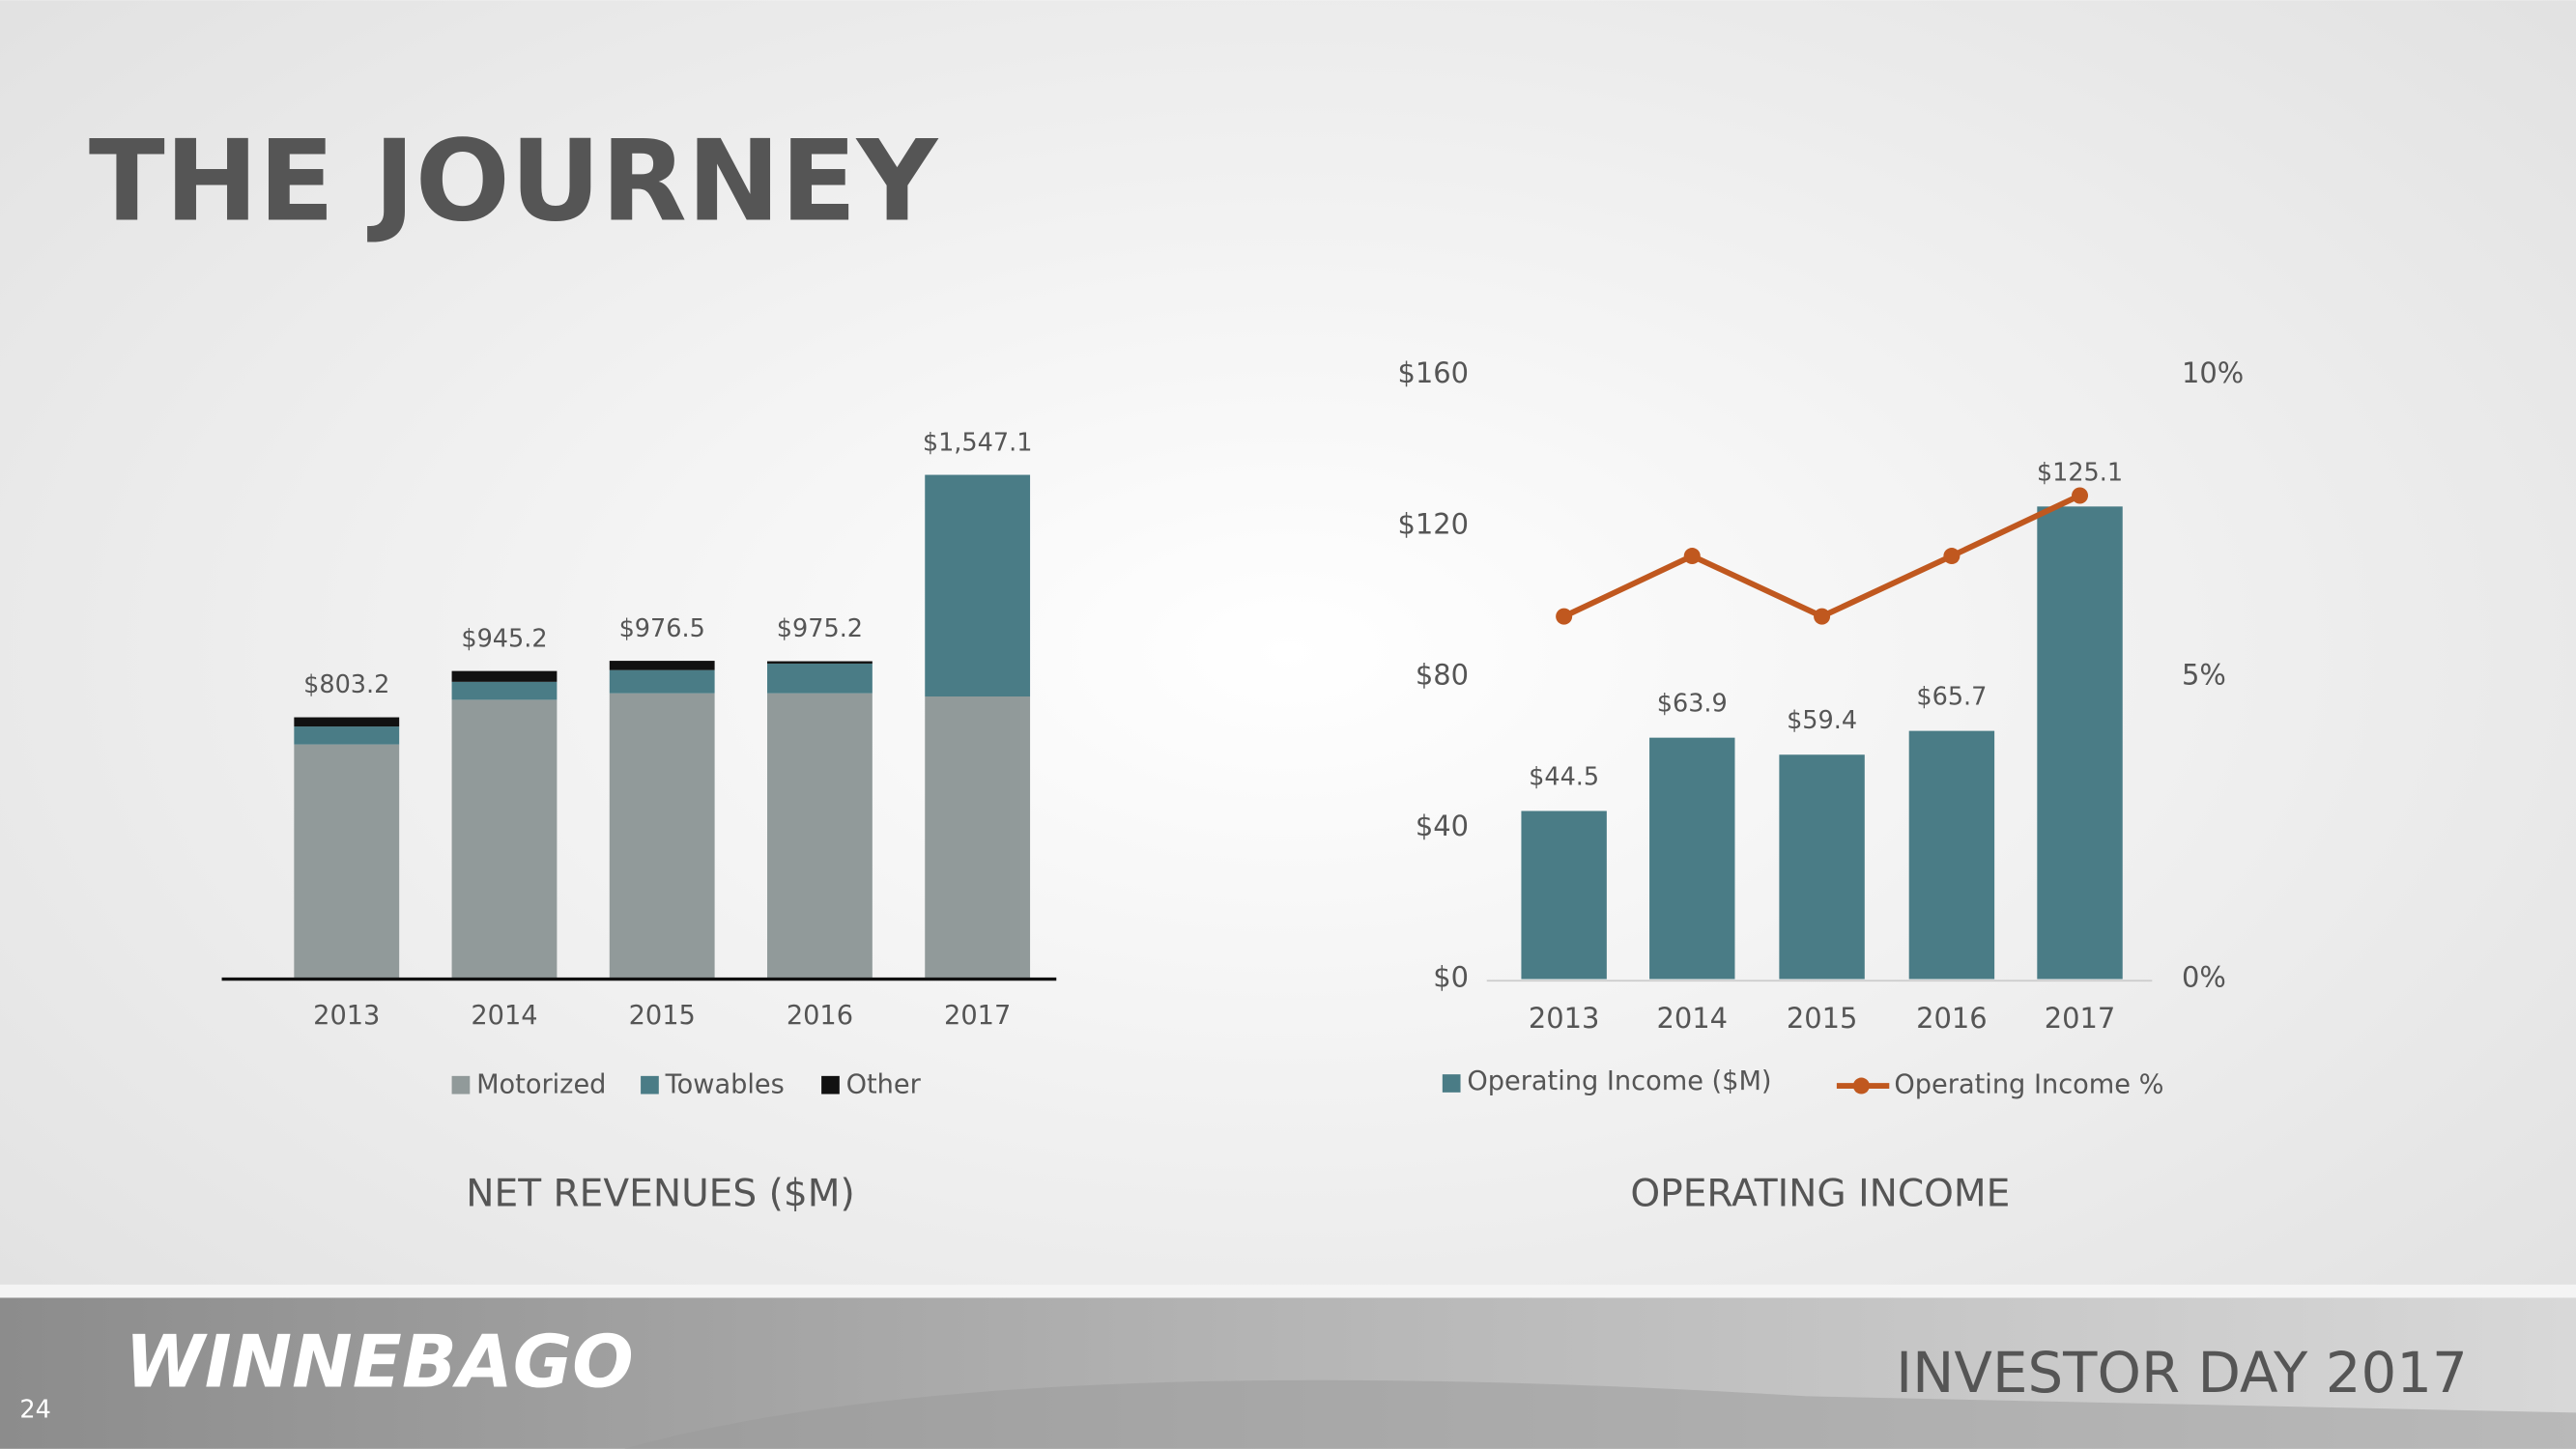  I want to click on legend-label: Operating Income %, so click(2029, 1085).